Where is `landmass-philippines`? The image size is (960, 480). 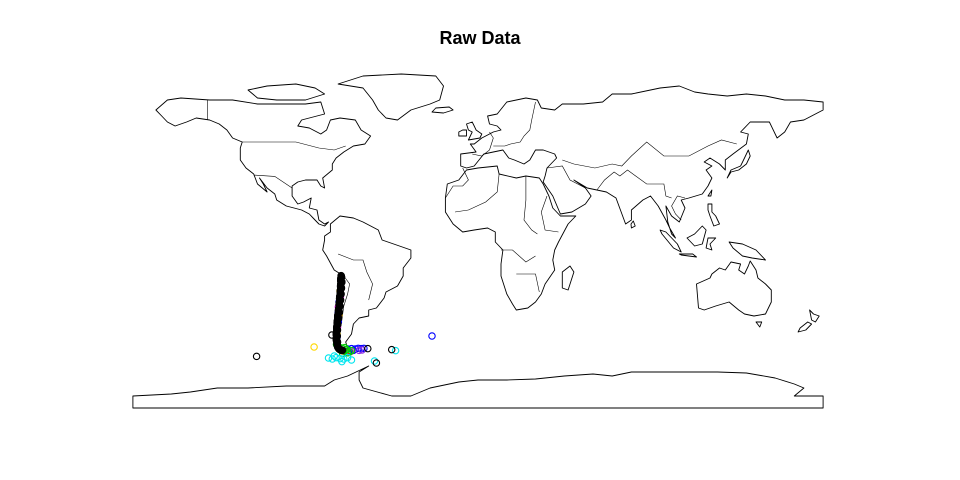 landmass-philippines is located at coordinates (713, 215).